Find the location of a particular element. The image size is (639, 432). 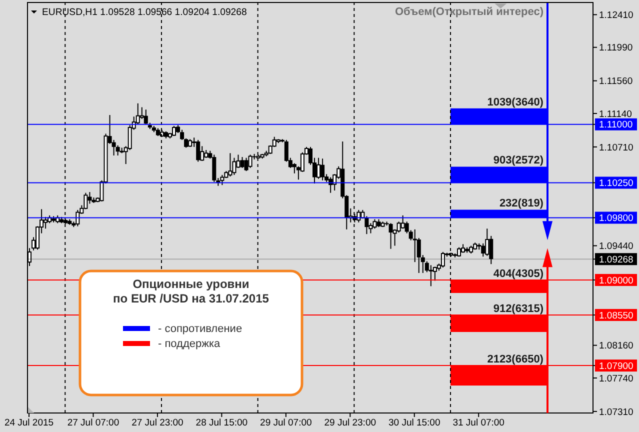

y-tick-label: 1.07900 is located at coordinates (616, 366).